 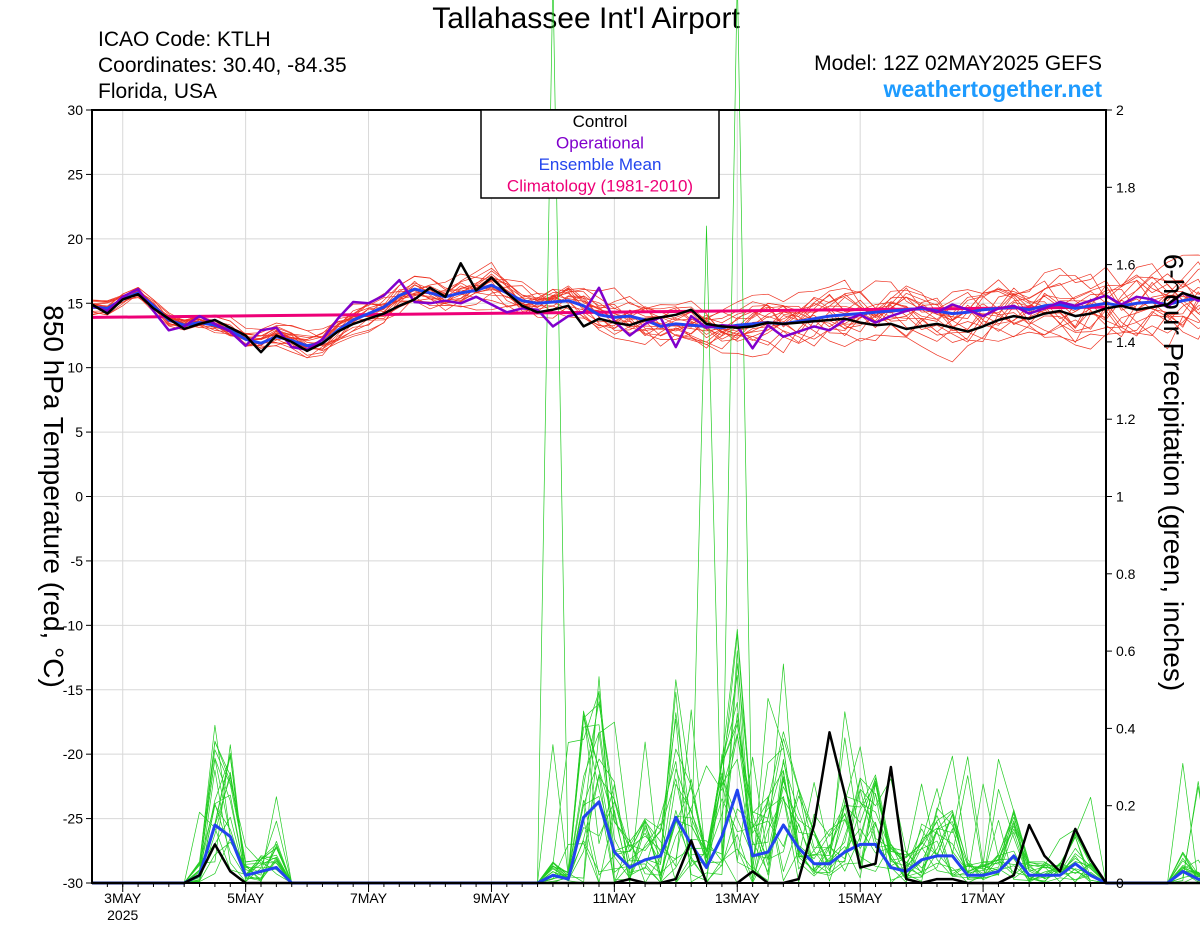 I want to click on temp-control-line, so click(x=645, y=308).